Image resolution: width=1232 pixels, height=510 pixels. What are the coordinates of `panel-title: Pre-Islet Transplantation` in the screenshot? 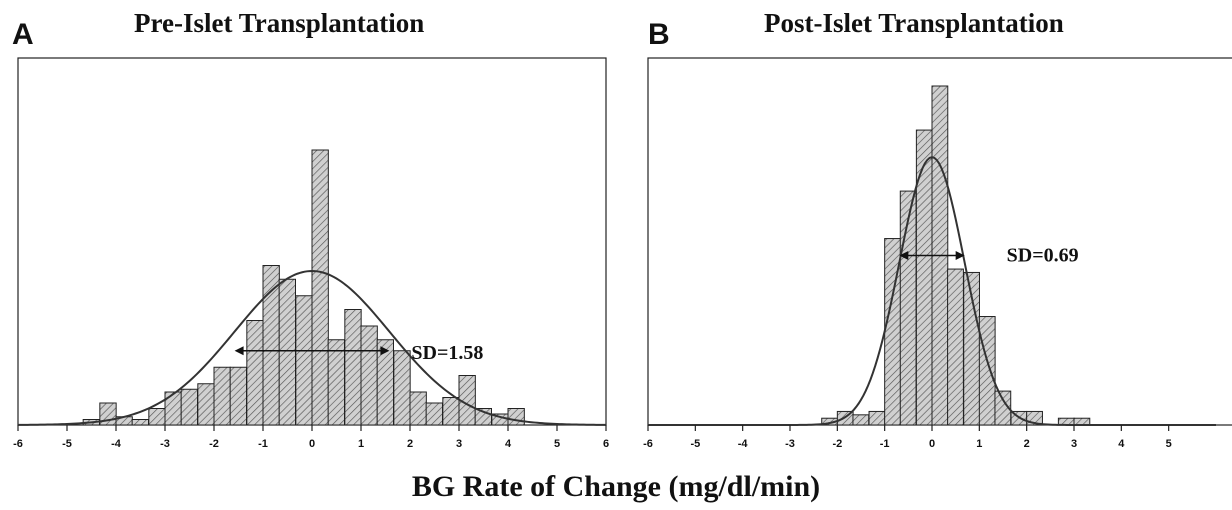 It's located at (279, 23).